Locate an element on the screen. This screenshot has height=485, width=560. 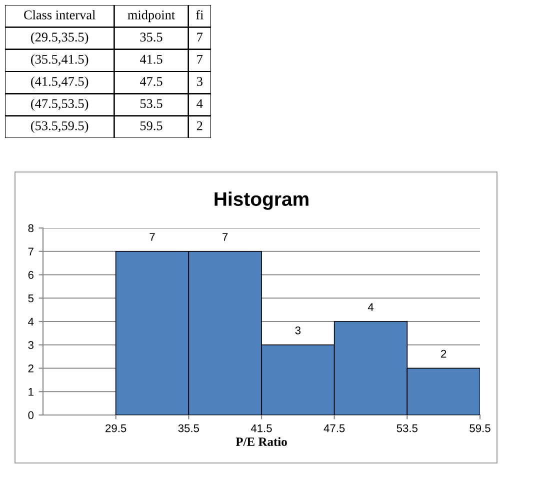
y-tick-label: 2 is located at coordinates (31, 368).